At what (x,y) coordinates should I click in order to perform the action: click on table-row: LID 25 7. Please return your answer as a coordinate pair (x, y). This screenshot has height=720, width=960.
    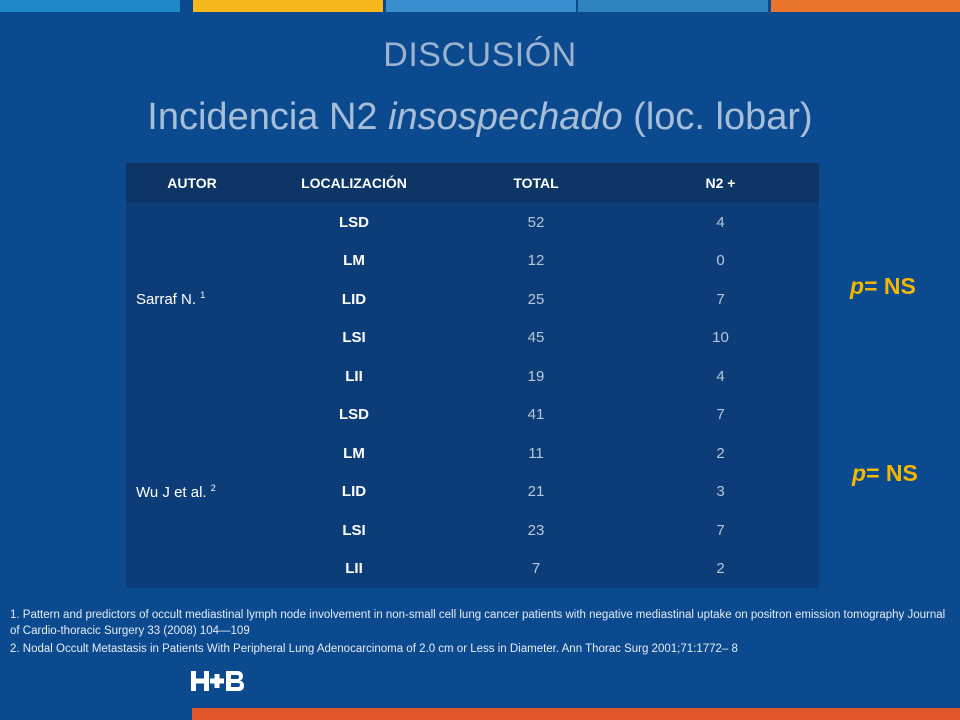
    Looking at the image, I should click on (472, 299).